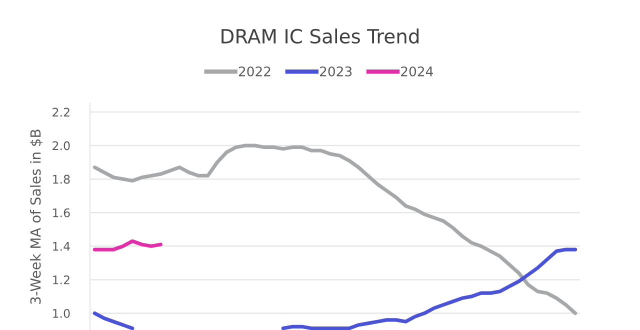 Image resolution: width=640 pixels, height=330 pixels. What do you see at coordinates (417, 71) in the screenshot?
I see `legend-label: 2024` at bounding box center [417, 71].